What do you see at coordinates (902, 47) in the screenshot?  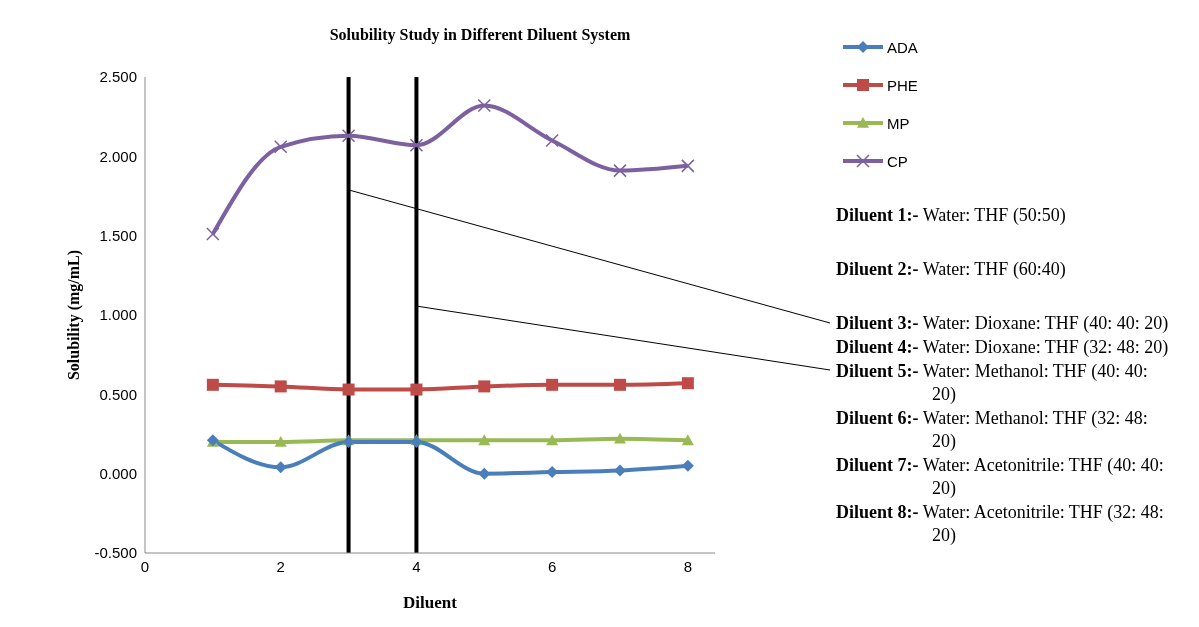 I see `legend-label: ADA` at bounding box center [902, 47].